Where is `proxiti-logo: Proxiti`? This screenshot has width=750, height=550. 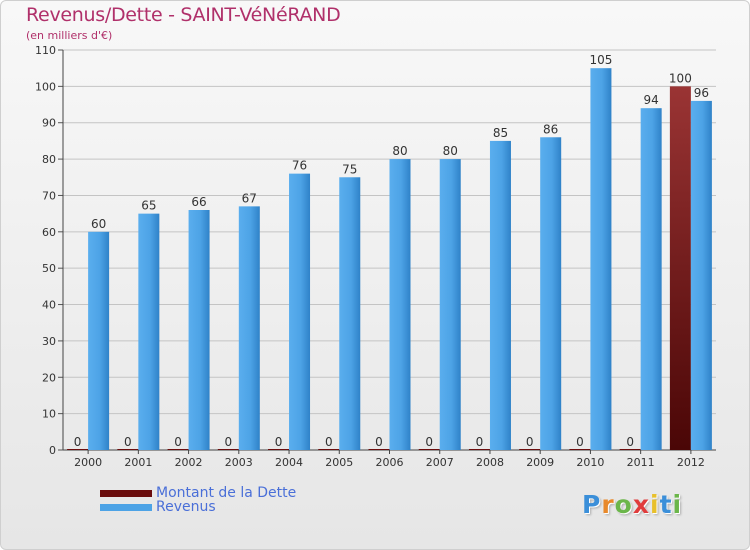
proxiti-logo: Proxiti is located at coordinates (632, 504).